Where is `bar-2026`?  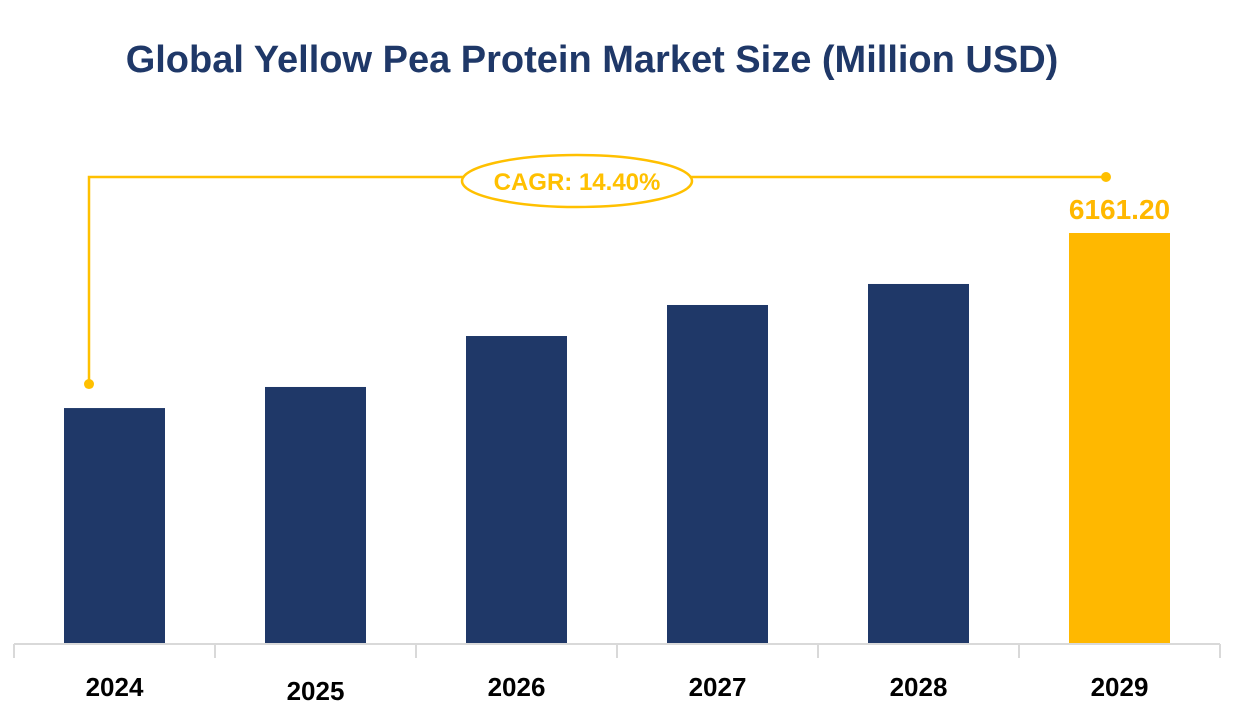
bar-2026 is located at coordinates (516, 490).